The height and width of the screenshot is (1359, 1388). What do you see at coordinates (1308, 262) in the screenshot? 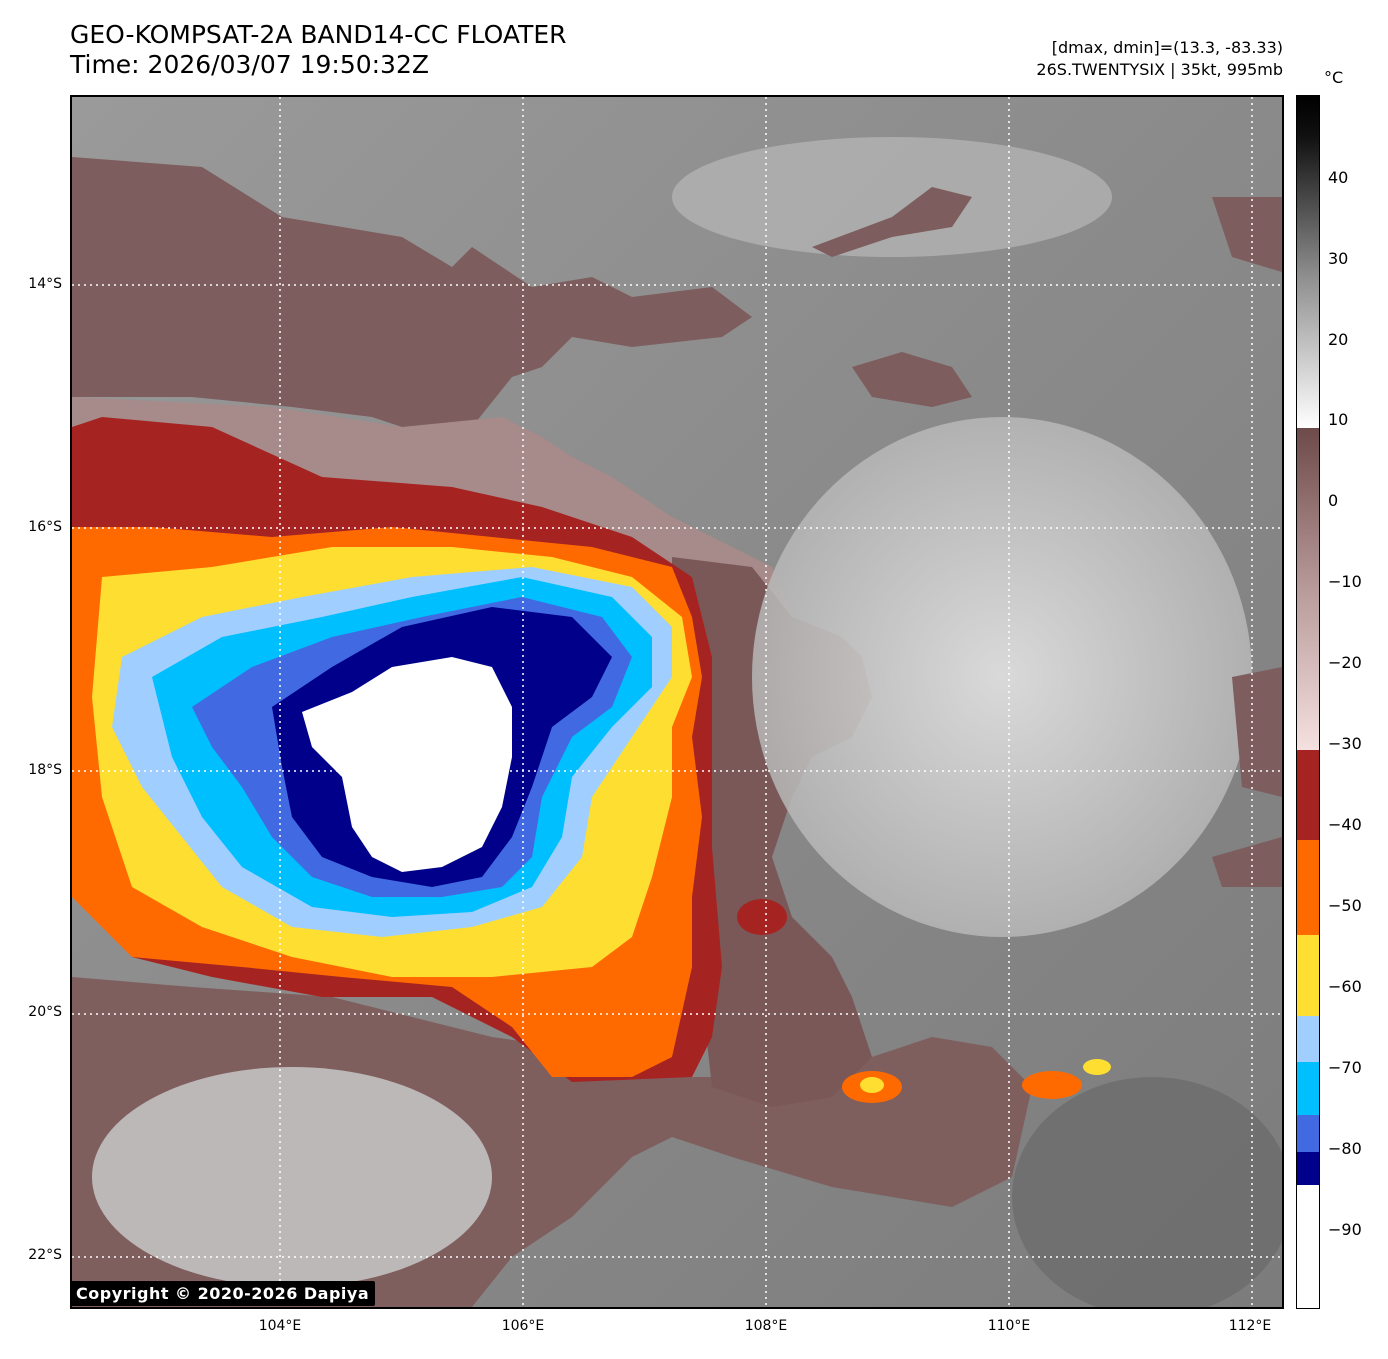
I see `colorbar-gray-segment` at bounding box center [1308, 262].